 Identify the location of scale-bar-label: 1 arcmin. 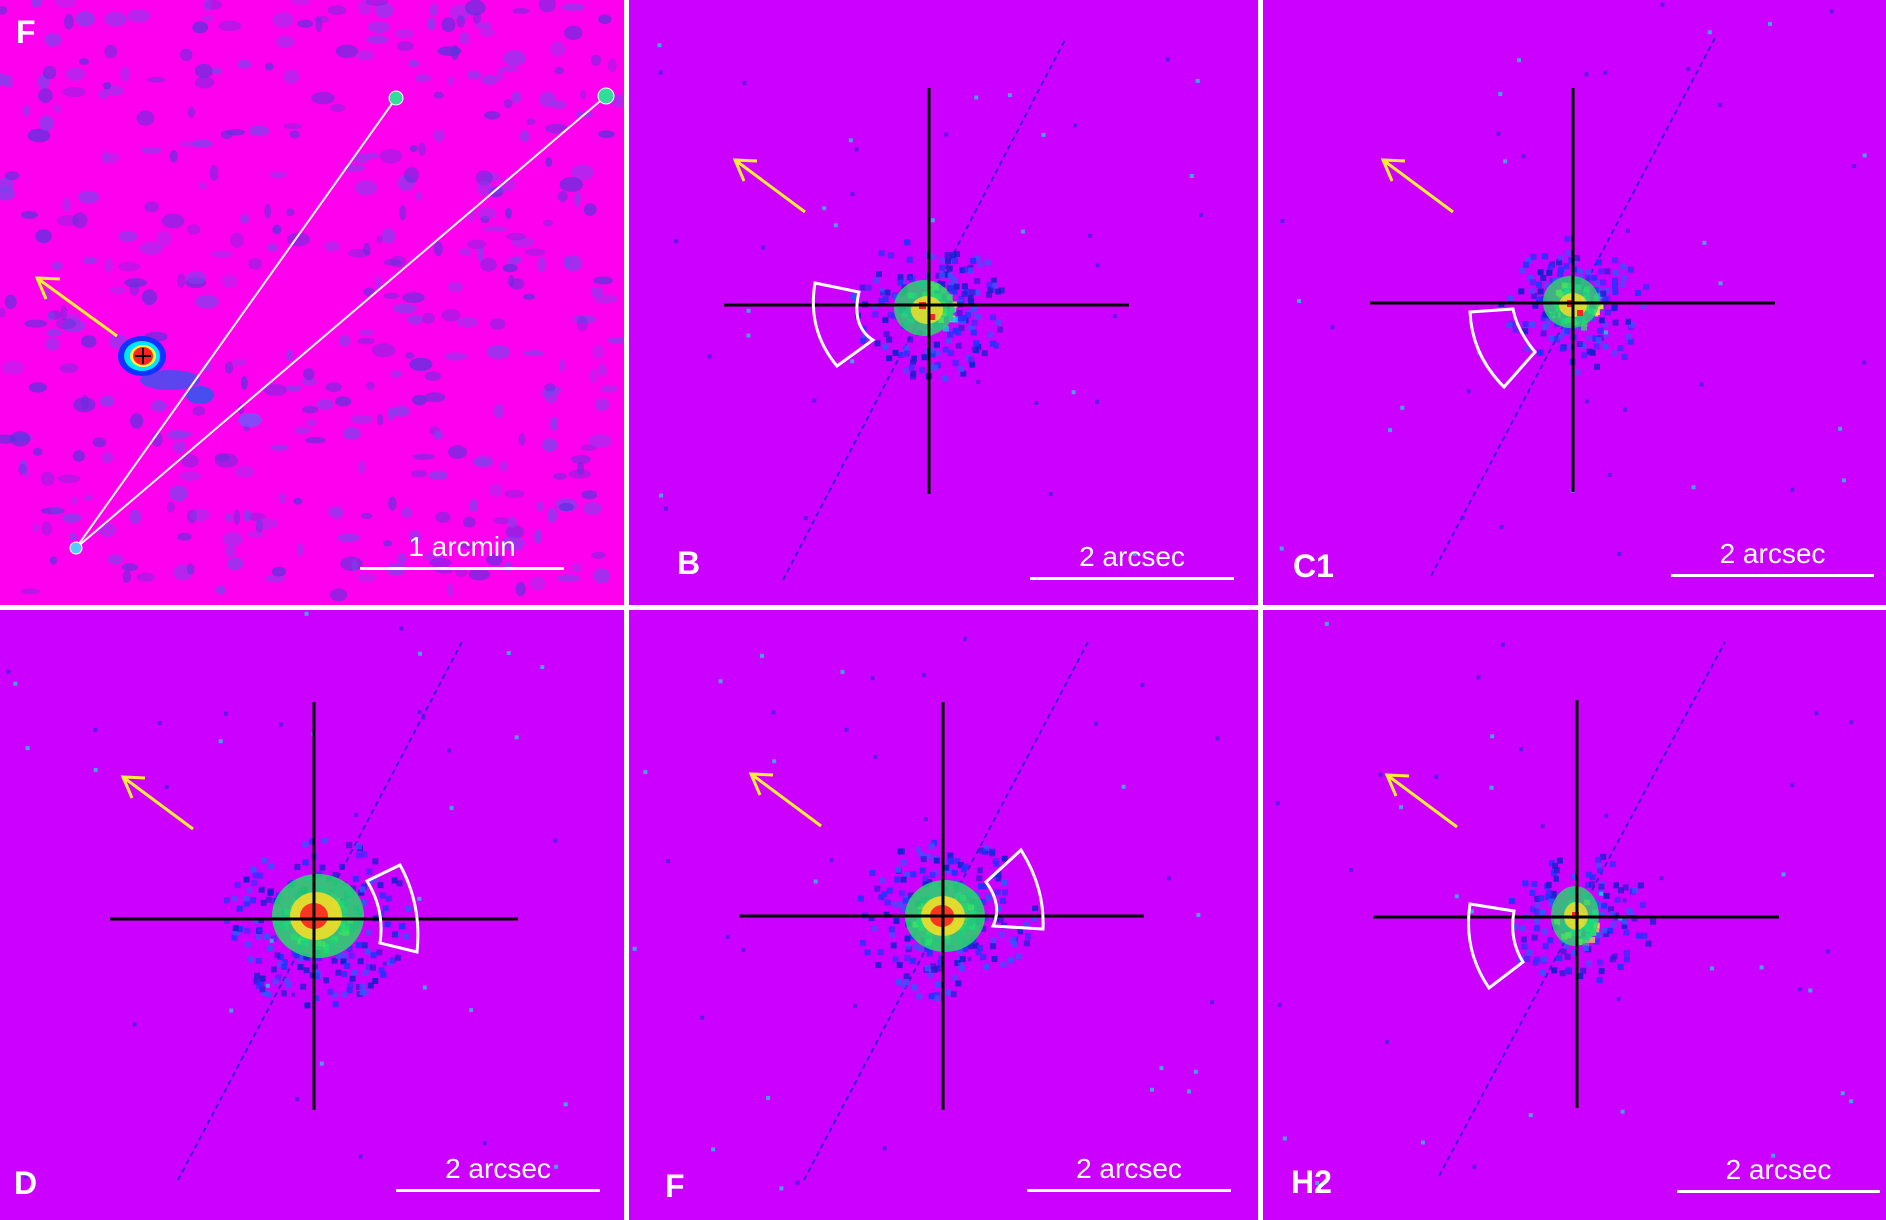
(462, 546).